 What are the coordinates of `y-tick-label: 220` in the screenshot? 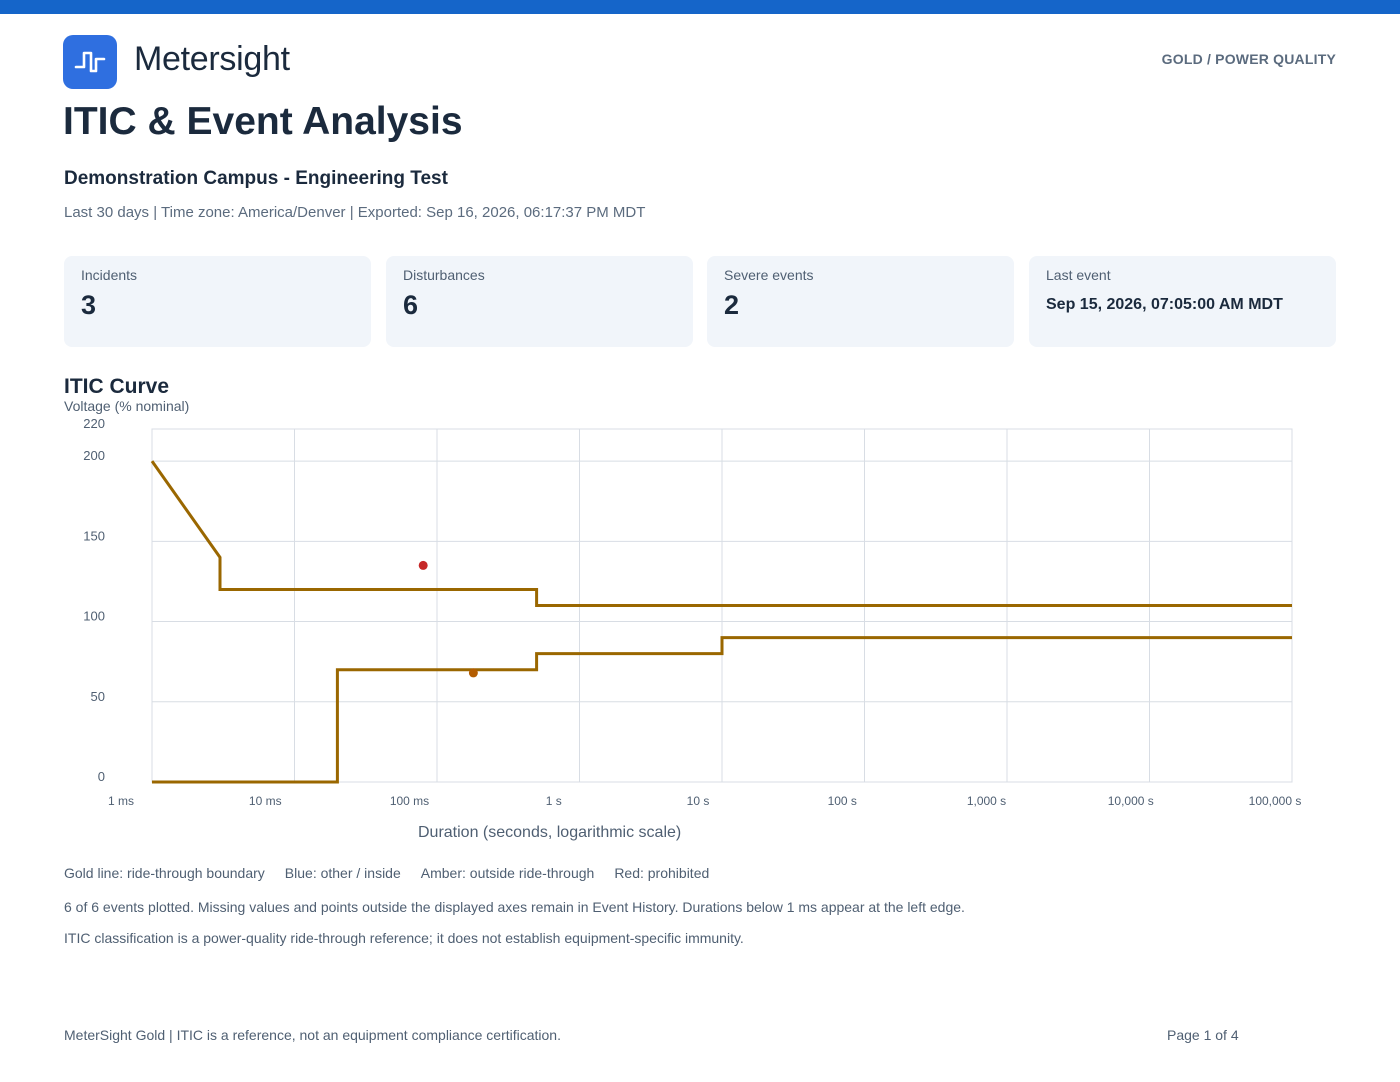 It's located at (94, 423).